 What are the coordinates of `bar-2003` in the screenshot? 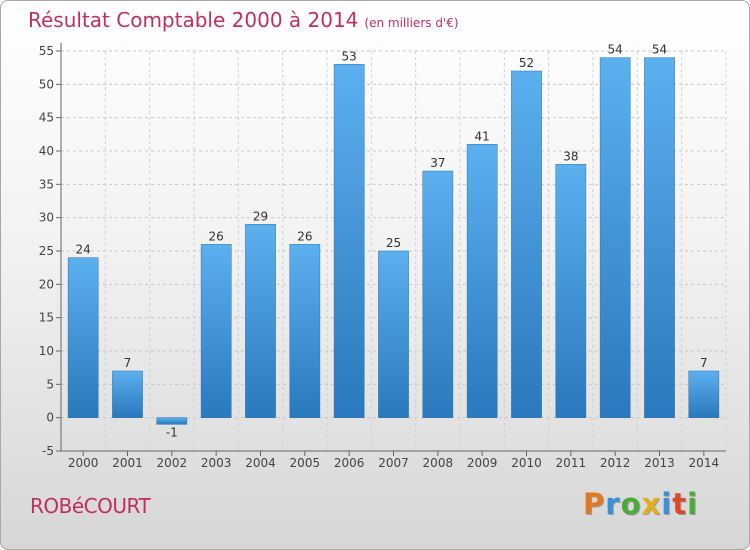 It's located at (216, 331).